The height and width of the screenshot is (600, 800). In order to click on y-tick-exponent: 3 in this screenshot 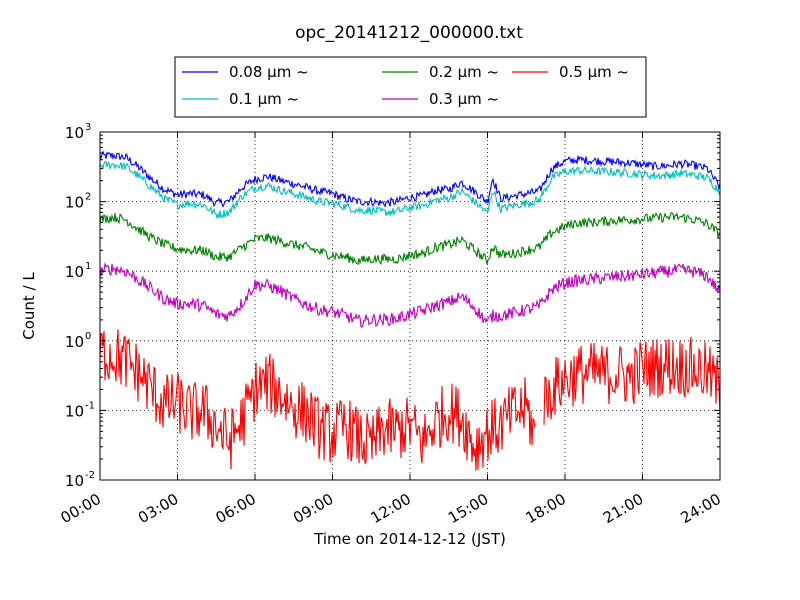, I will do `click(88, 127)`.